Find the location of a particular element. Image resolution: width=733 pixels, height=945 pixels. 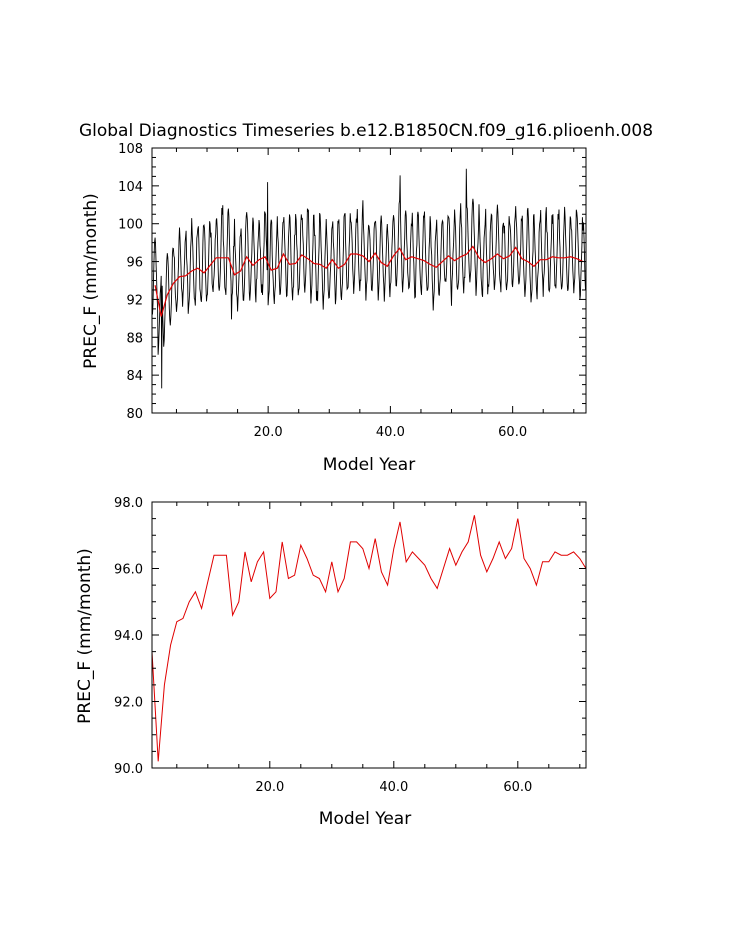

y-tick-label: 96 is located at coordinates (134, 263).